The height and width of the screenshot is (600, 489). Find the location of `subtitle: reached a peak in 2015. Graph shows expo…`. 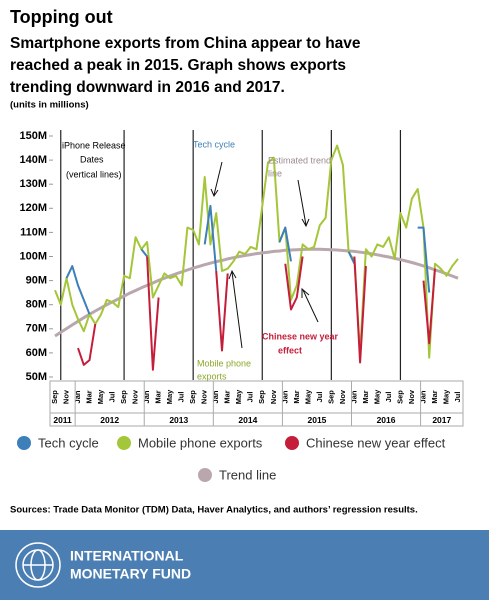

subtitle: reached a peak in 2015. Graph shows expo… is located at coordinates (178, 65).